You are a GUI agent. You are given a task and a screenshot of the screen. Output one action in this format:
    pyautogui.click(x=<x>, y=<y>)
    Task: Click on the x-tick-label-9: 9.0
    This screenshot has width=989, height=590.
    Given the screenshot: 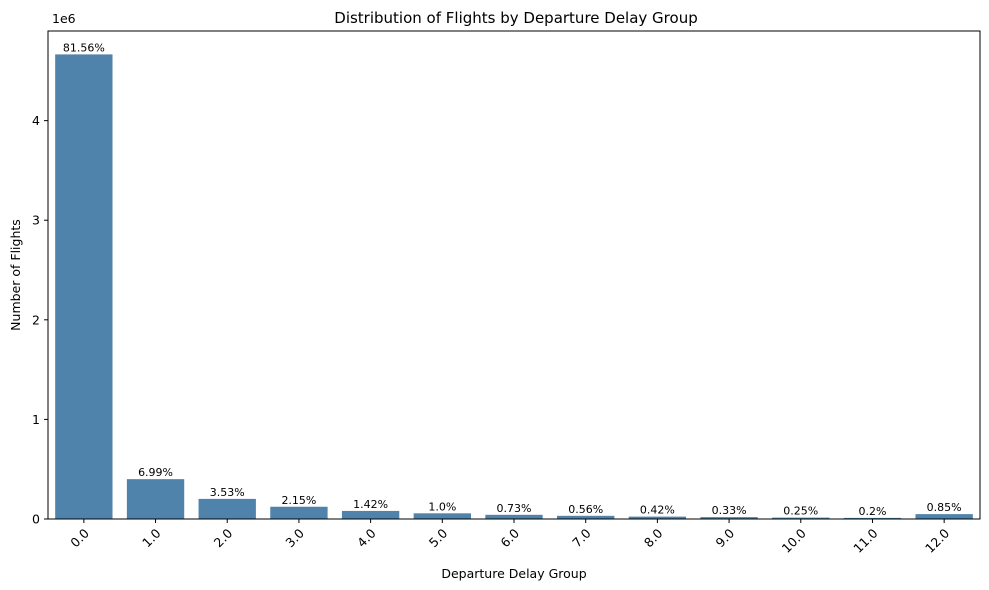 What is the action you would take?
    pyautogui.click(x=725, y=537)
    